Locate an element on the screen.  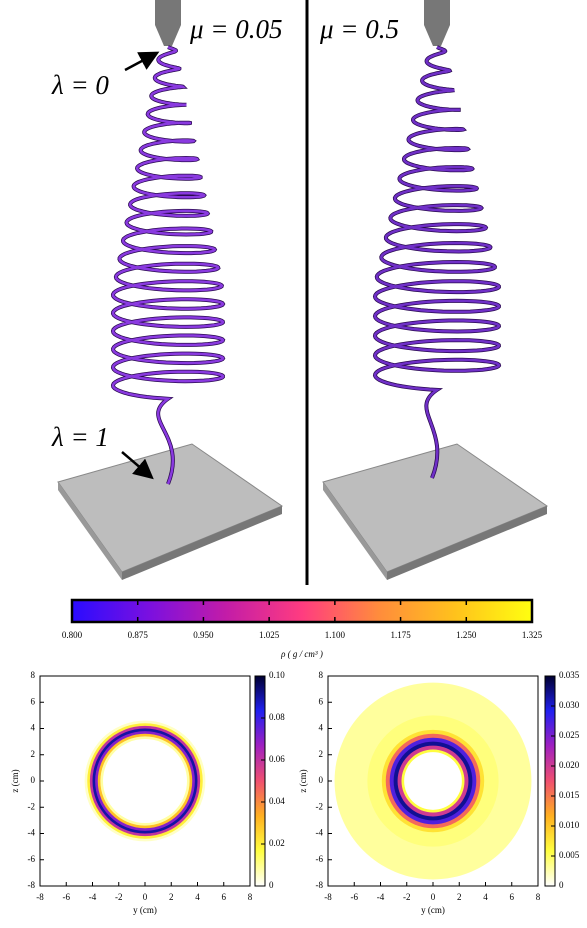
tick-label: 0.025 is located at coordinates (569, 735).